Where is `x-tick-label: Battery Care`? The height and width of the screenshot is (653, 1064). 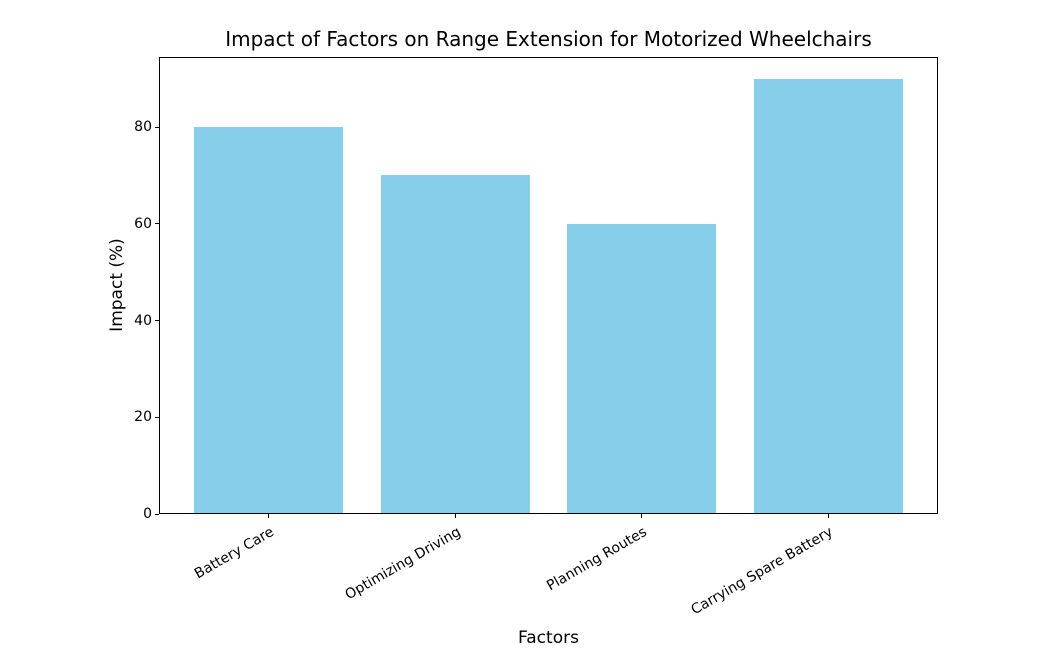 x-tick-label: Battery Care is located at coordinates (234, 553).